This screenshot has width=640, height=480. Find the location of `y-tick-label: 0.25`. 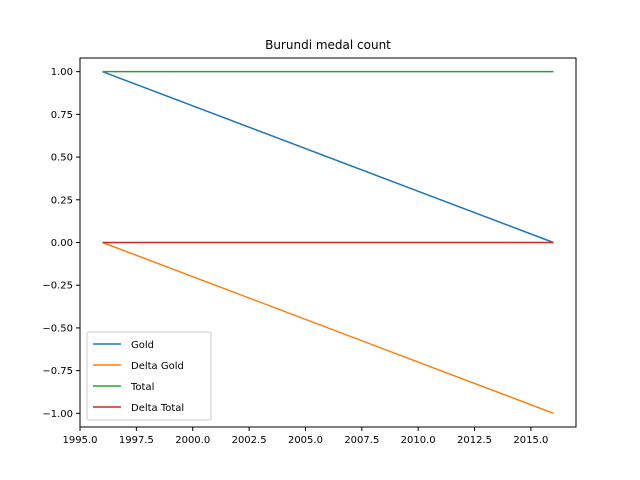

y-tick-label: 0.25 is located at coordinates (62, 200).